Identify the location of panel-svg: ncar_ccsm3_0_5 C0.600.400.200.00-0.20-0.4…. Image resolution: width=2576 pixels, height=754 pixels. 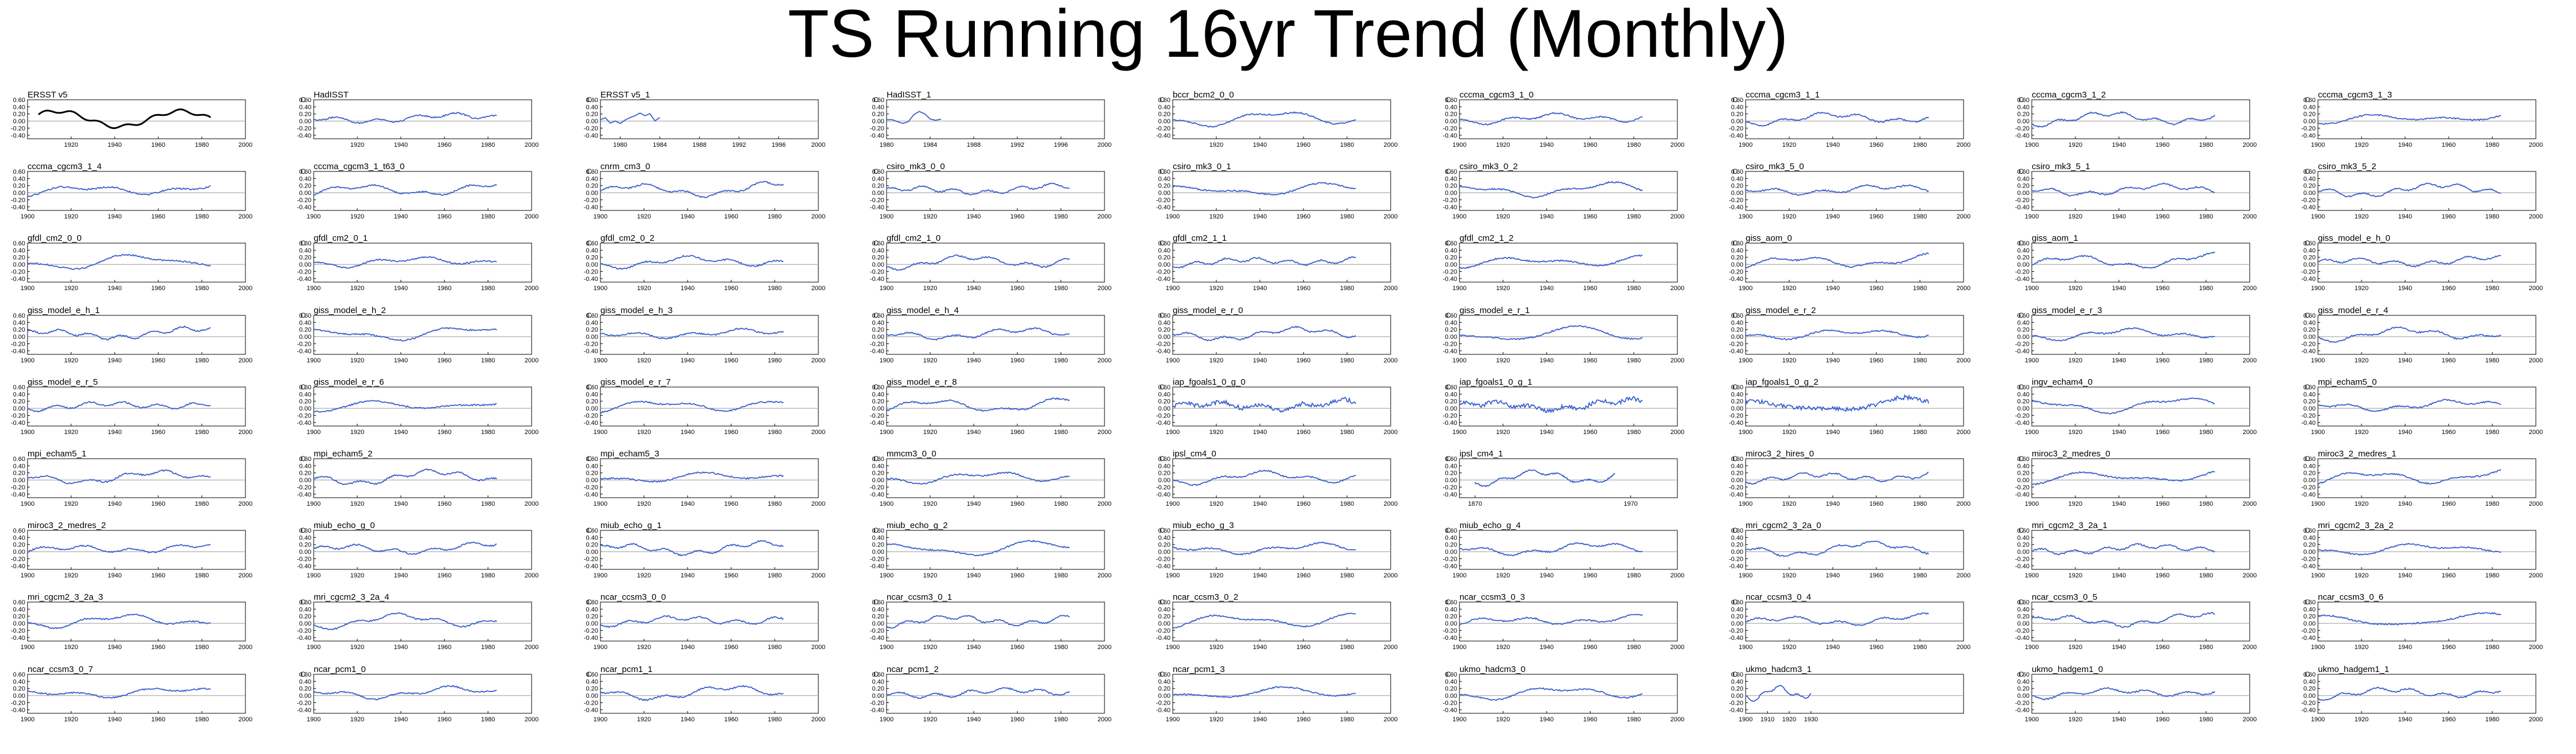
(2163, 621).